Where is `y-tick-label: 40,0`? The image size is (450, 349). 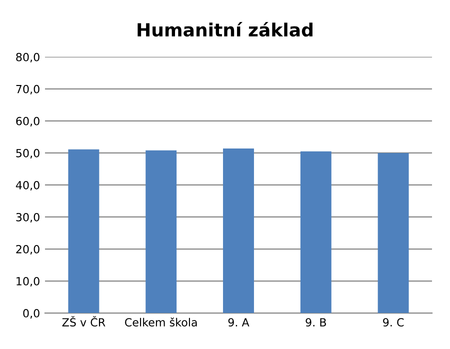
y-tick-label: 40,0 is located at coordinates (28, 185).